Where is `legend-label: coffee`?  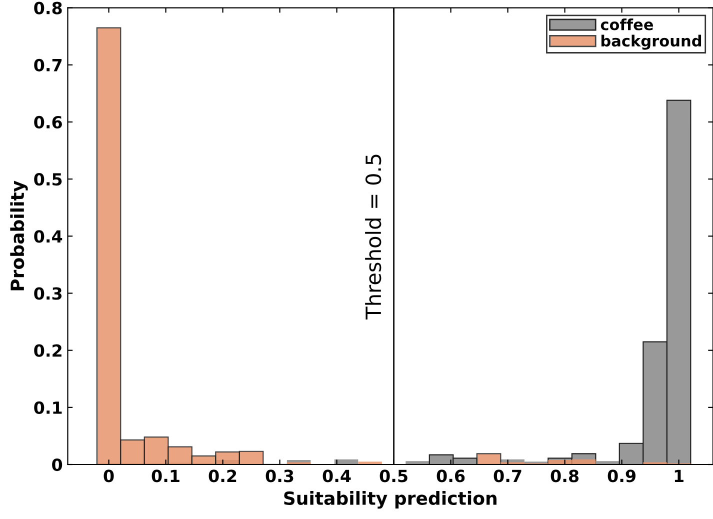
legend-label: coffee is located at coordinates (627, 24).